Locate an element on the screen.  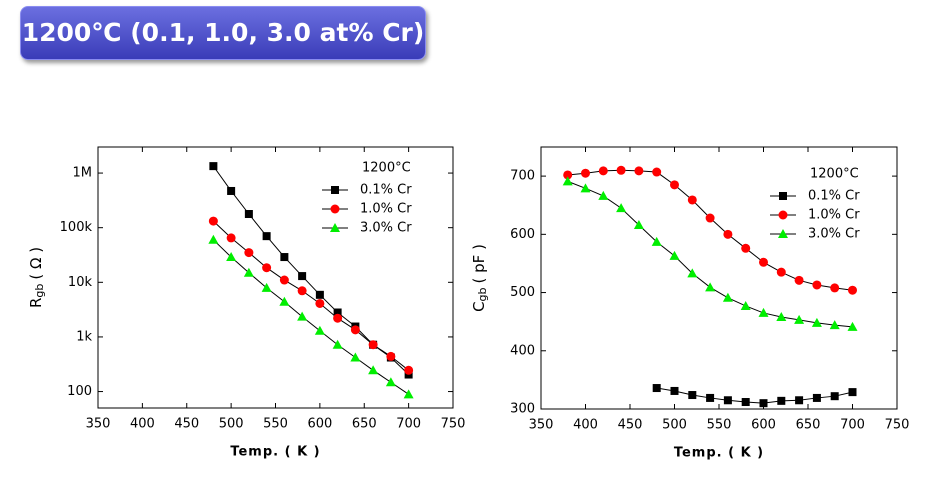
y-tick-label: 300 is located at coordinates (522, 409).